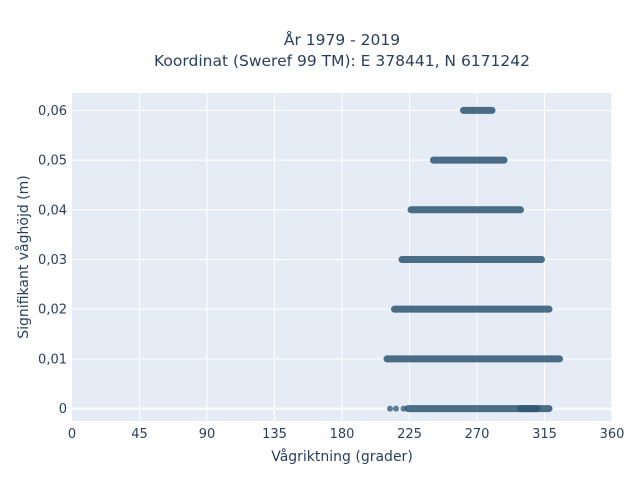  I want to click on x-tick-label: 90, so click(207, 434).